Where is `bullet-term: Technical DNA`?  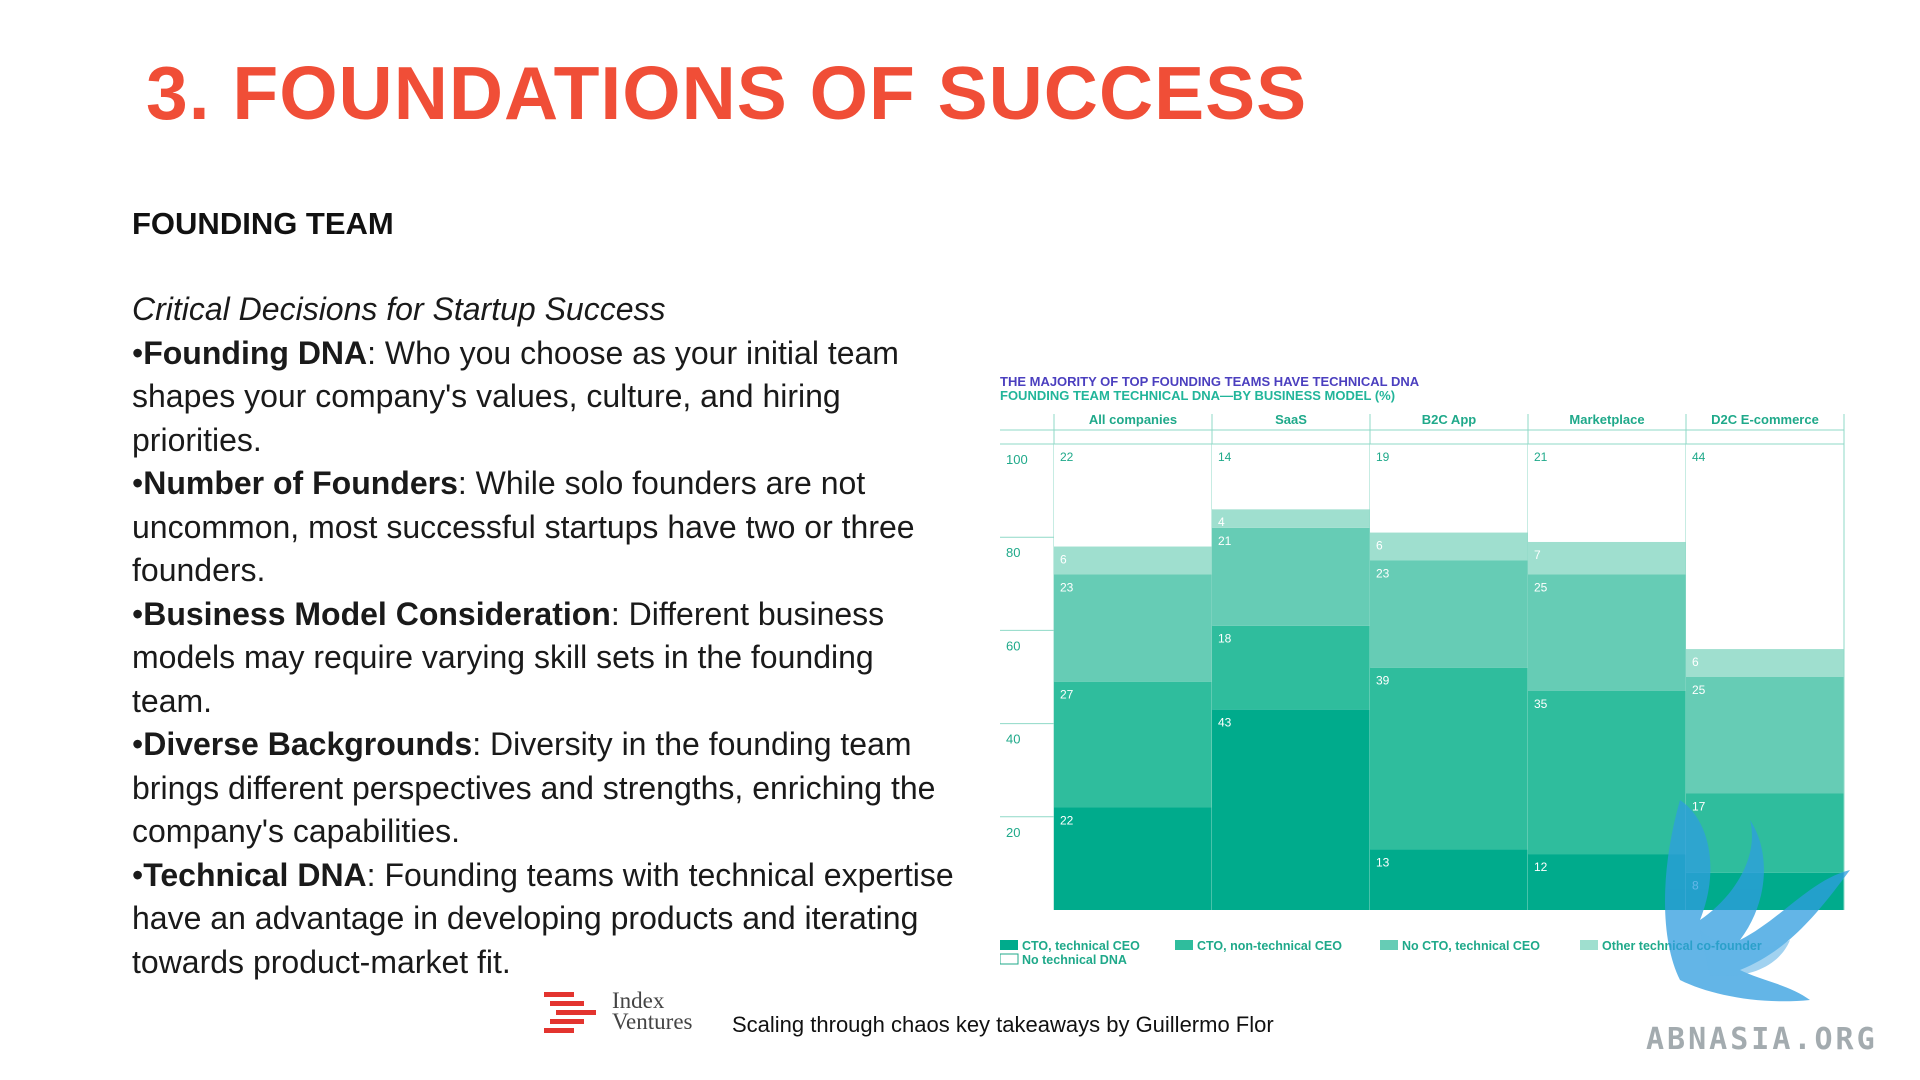
bullet-term: Technical DNA is located at coordinates (255, 874).